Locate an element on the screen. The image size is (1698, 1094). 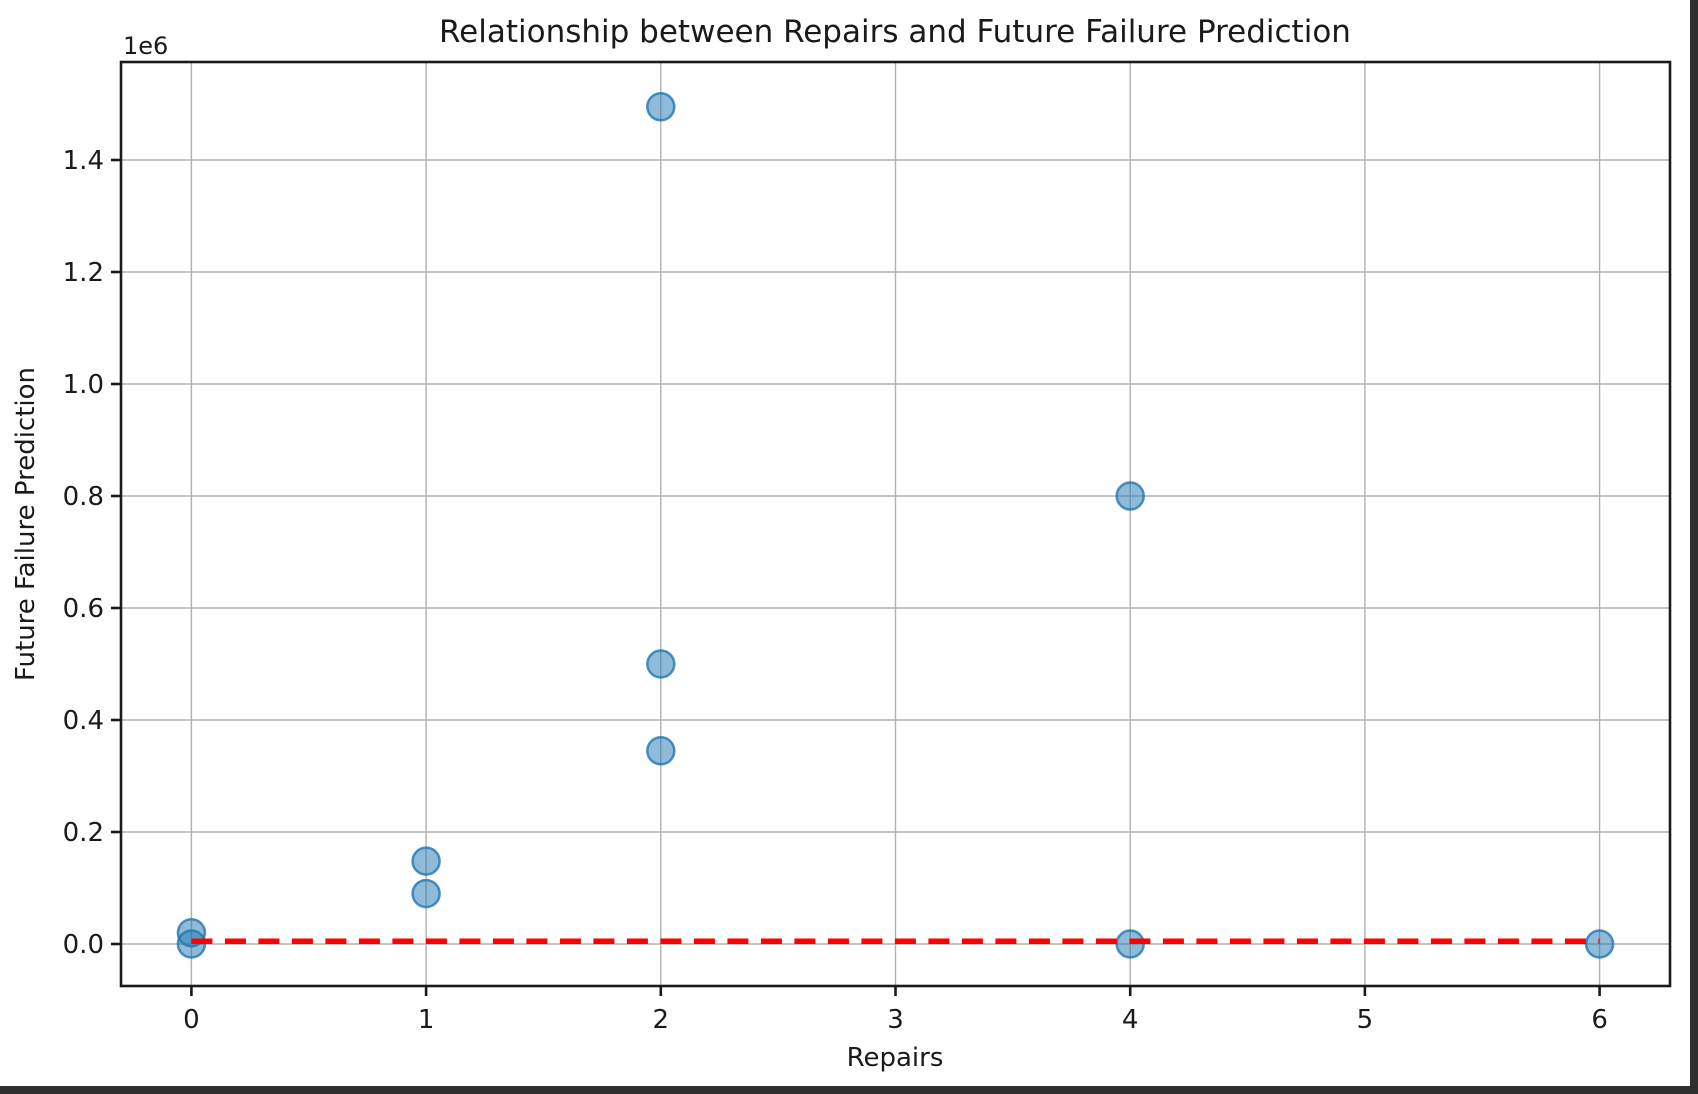
x-tick-label: 1 is located at coordinates (426, 1020).